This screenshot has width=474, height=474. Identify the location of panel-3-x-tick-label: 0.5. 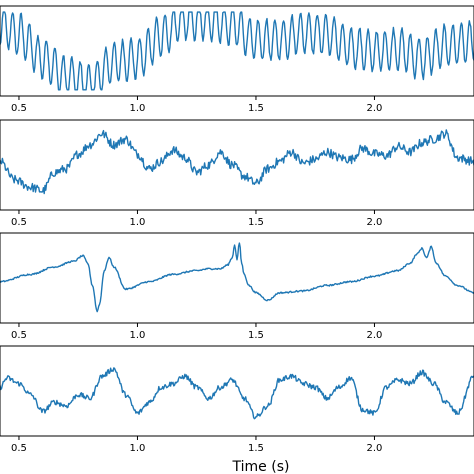
(19, 335).